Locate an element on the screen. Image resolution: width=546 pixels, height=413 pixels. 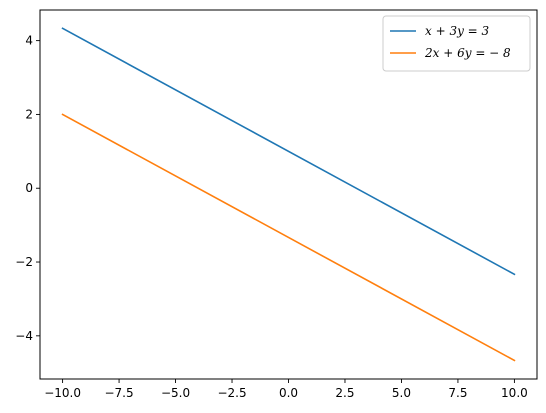
x-tick-label: 7.5 is located at coordinates (457, 393).